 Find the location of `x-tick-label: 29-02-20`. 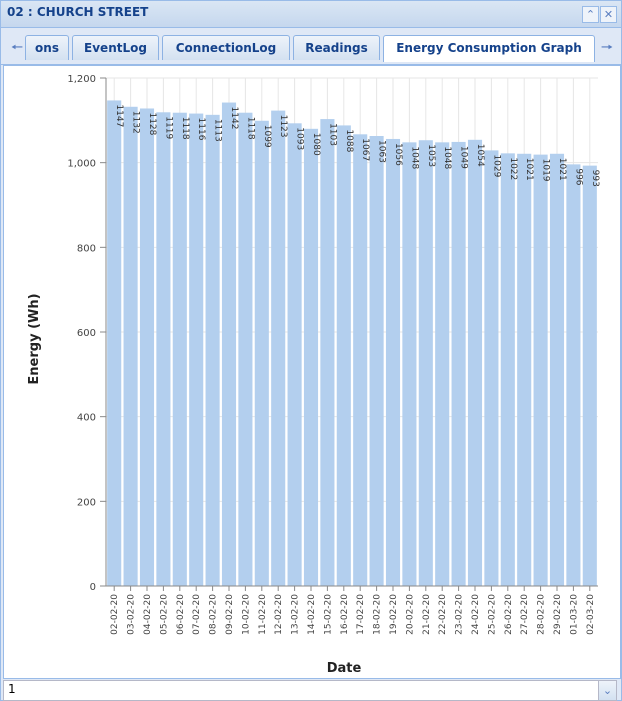

x-tick-label: 29-02-20 is located at coordinates (558, 614).